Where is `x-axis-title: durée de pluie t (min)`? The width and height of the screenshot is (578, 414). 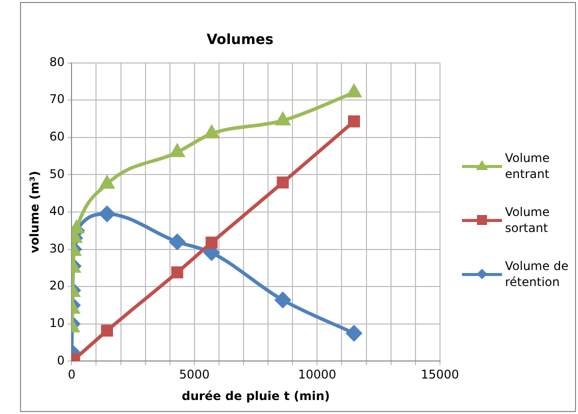 x-axis-title: durée de pluie t (min) is located at coordinates (256, 395).